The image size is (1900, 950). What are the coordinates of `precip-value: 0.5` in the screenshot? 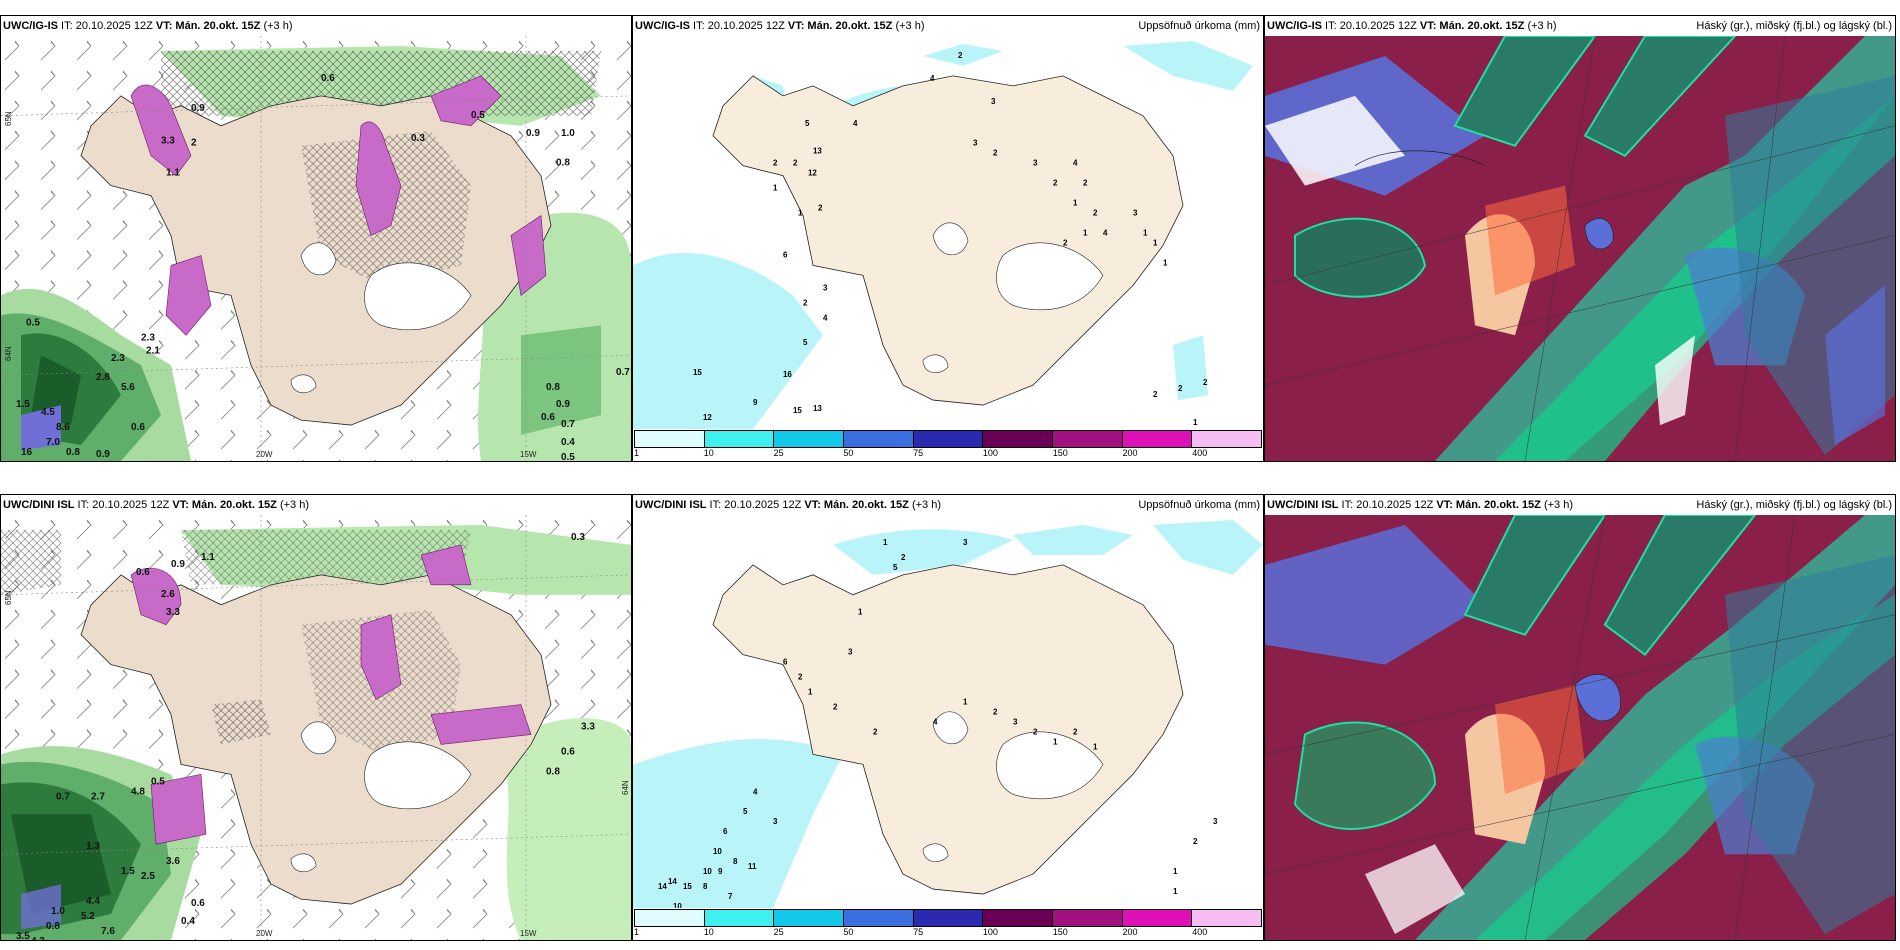 It's located at (478, 115).